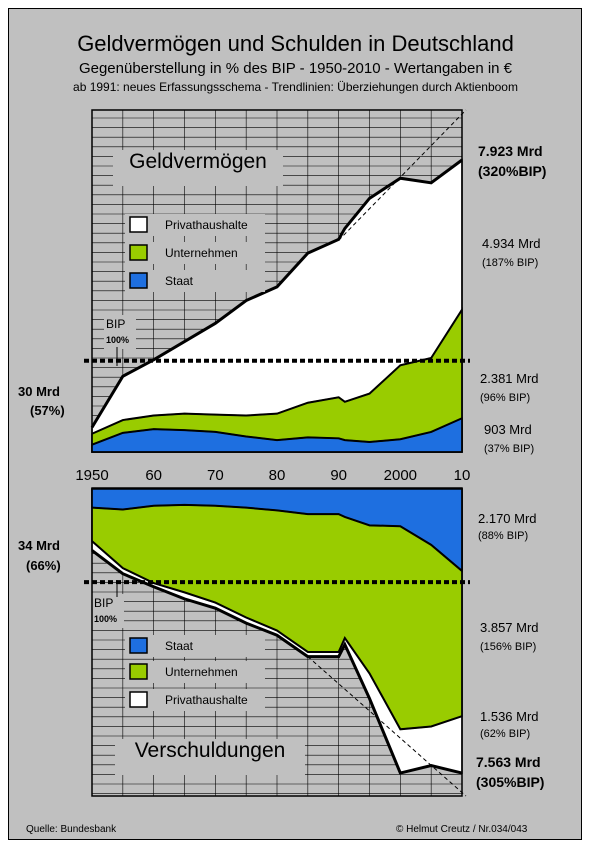 Image resolution: width=591 pixels, height=848 pixels. Describe the element at coordinates (511, 243) in the screenshot. I see `right-label-value: 4.934 Mrd` at that location.